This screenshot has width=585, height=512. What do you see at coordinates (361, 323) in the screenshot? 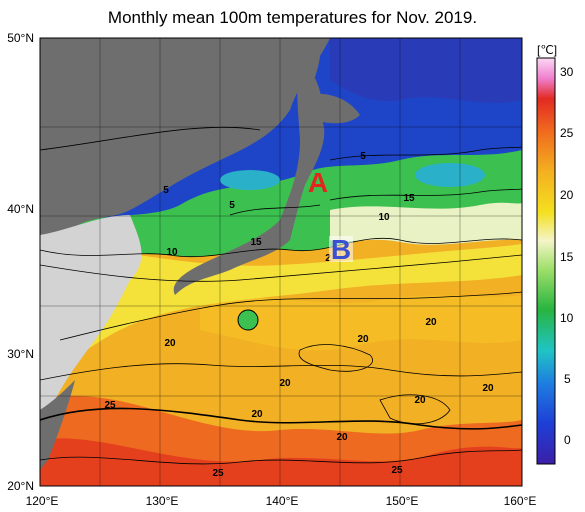
I see `mid-warm-zone` at bounding box center [361, 323].